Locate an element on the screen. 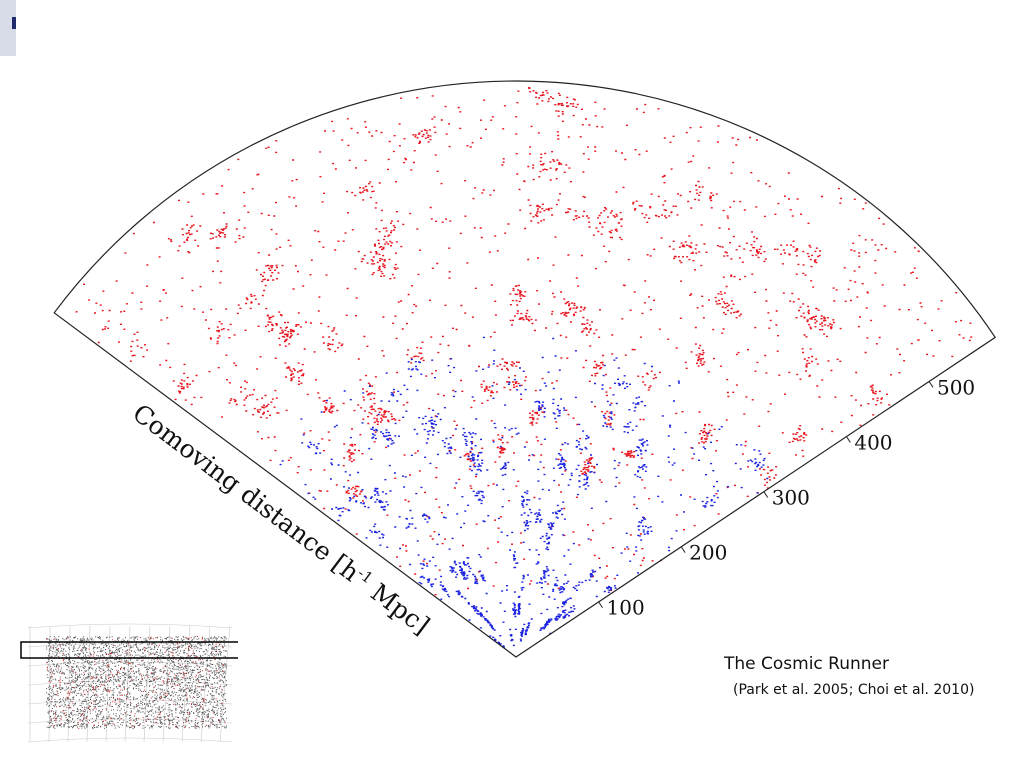  slide-corner-accent is located at coordinates (14, 23).